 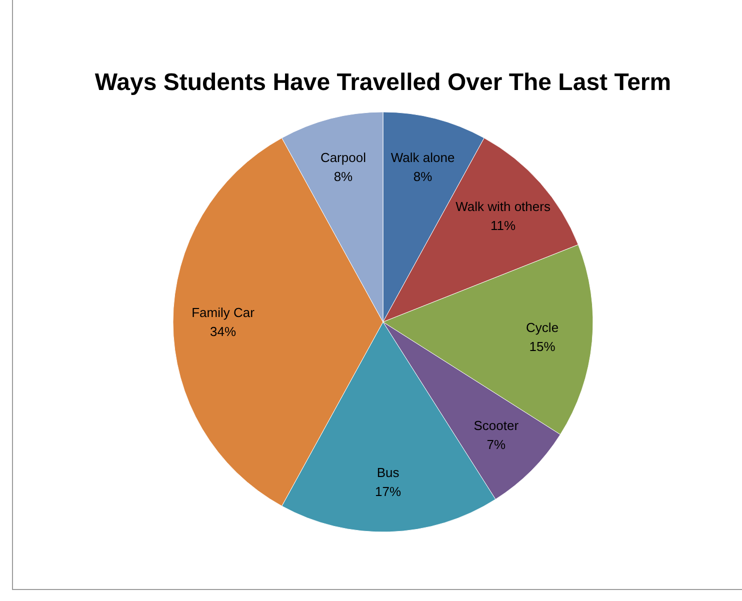 I want to click on slice-label: Walk alone, so click(x=422, y=158).